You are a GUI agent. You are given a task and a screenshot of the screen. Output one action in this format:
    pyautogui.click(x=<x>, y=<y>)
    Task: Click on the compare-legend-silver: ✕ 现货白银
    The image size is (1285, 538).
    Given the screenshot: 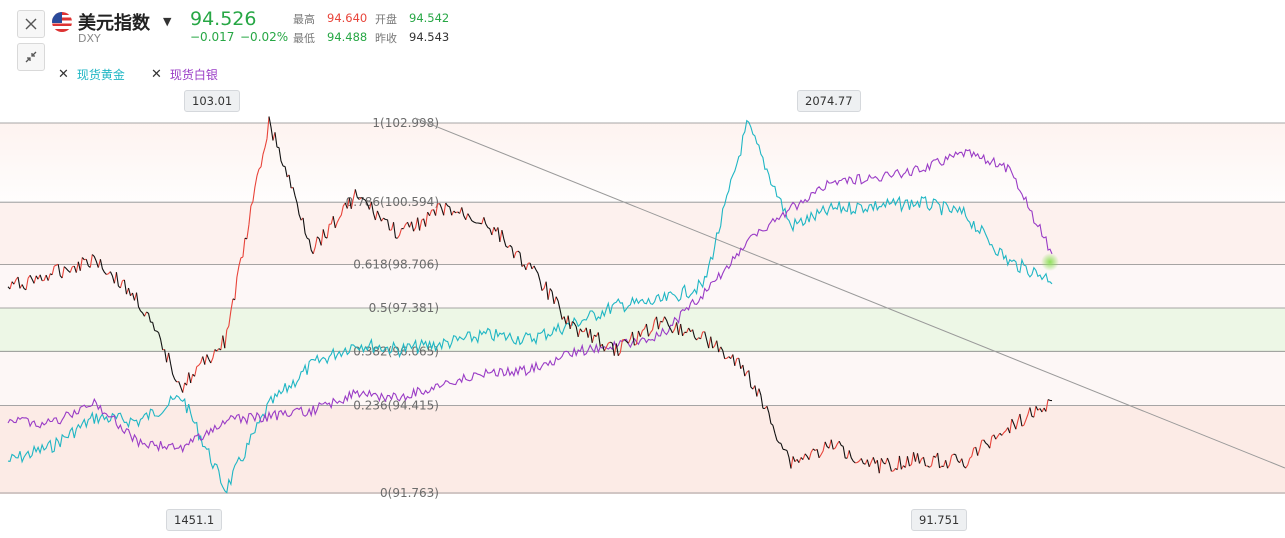 What is the action you would take?
    pyautogui.click(x=184, y=74)
    